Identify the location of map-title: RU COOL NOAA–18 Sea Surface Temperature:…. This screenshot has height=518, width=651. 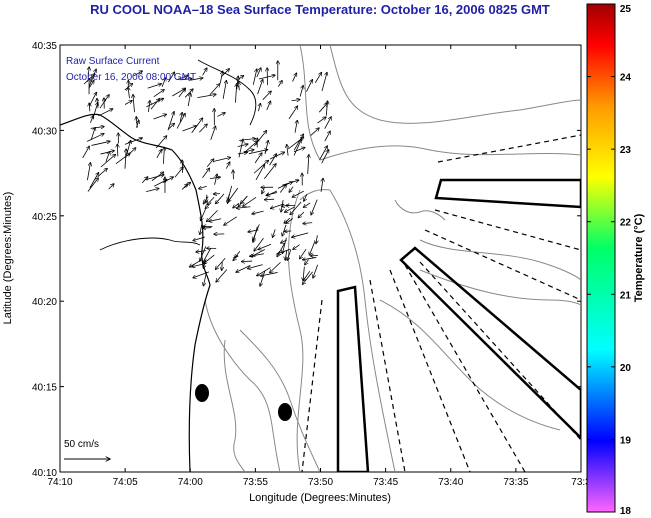
(320, 9).